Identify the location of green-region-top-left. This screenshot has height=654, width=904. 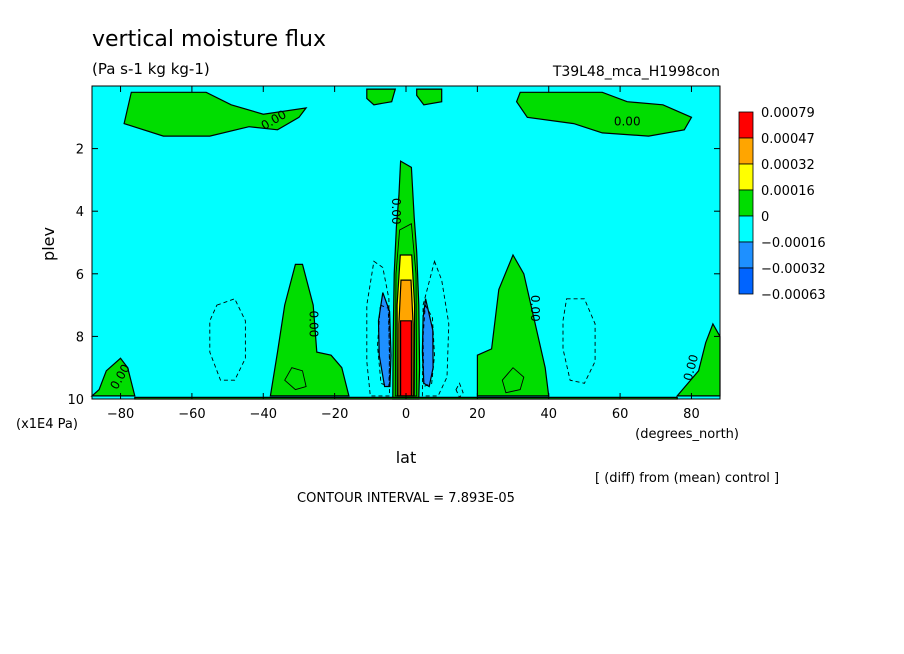
(215, 114).